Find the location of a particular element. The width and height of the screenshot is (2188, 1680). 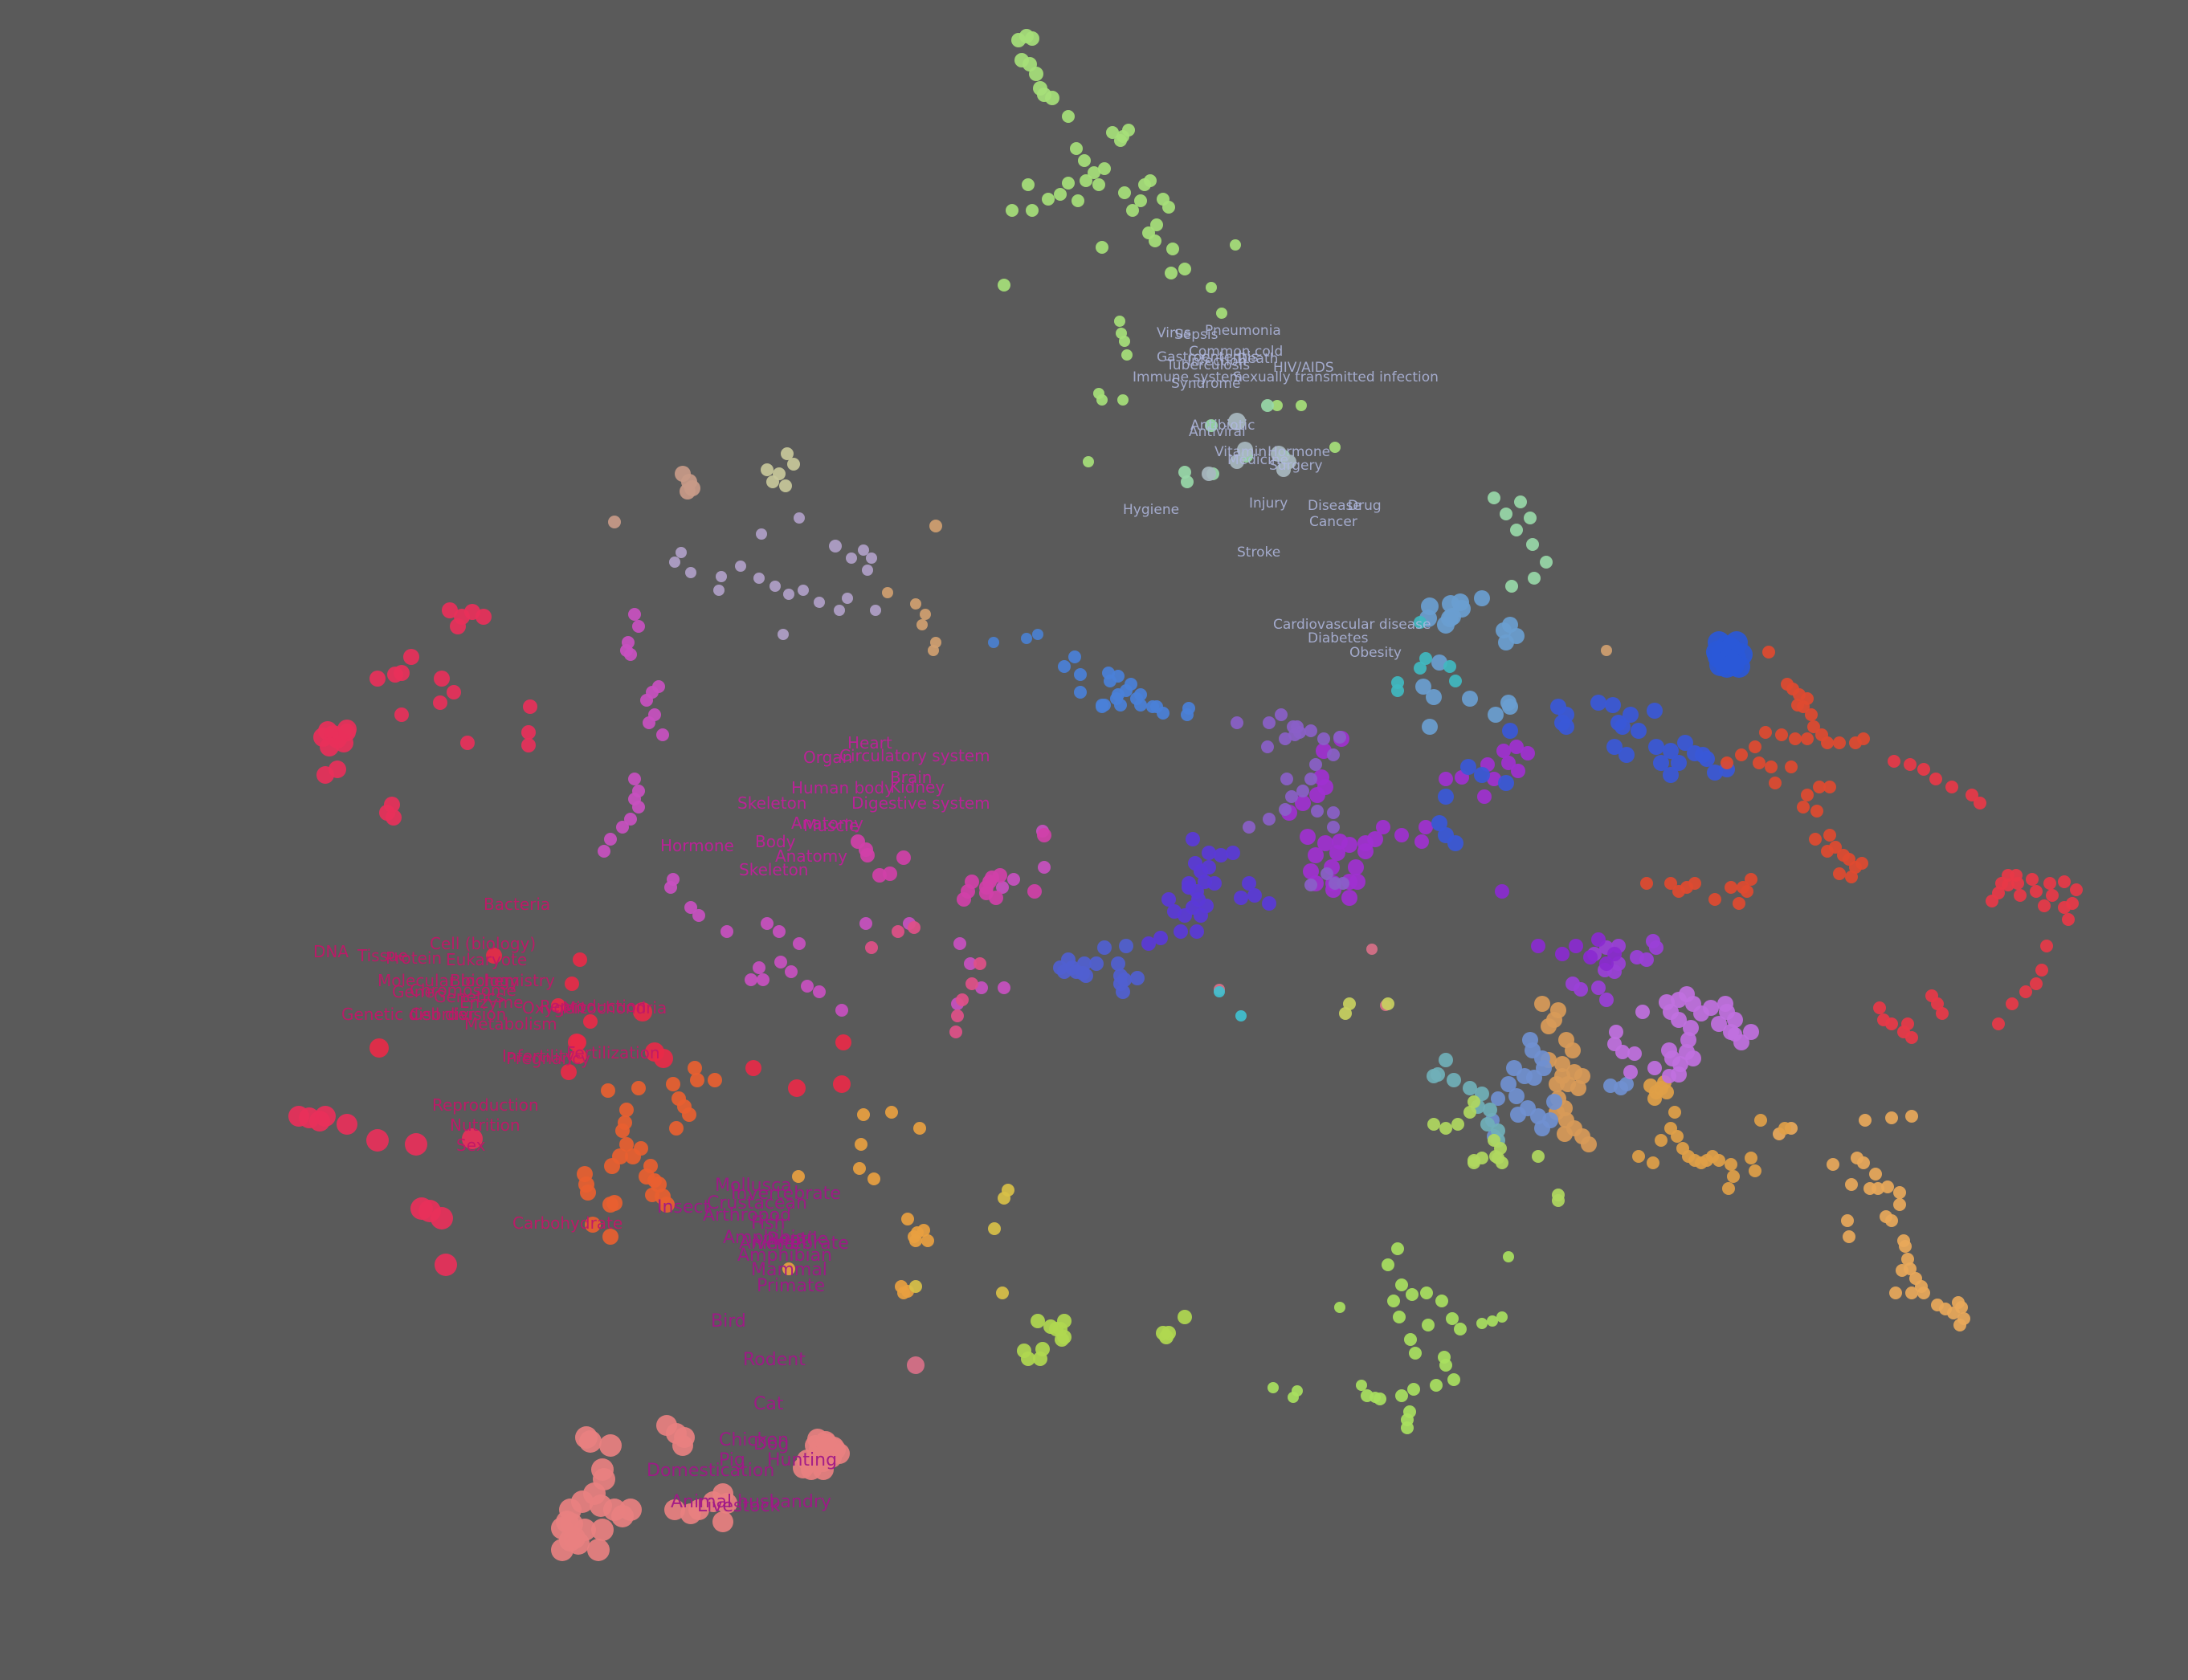

point-label: Drug is located at coordinates (1365, 506).